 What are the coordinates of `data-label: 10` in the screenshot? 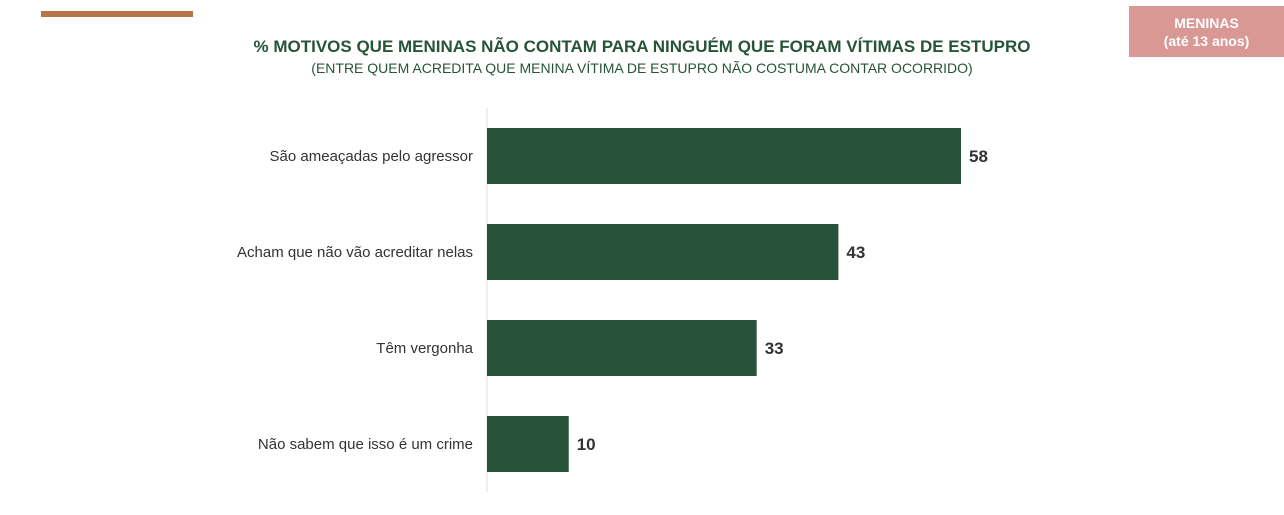 It's located at (586, 444).